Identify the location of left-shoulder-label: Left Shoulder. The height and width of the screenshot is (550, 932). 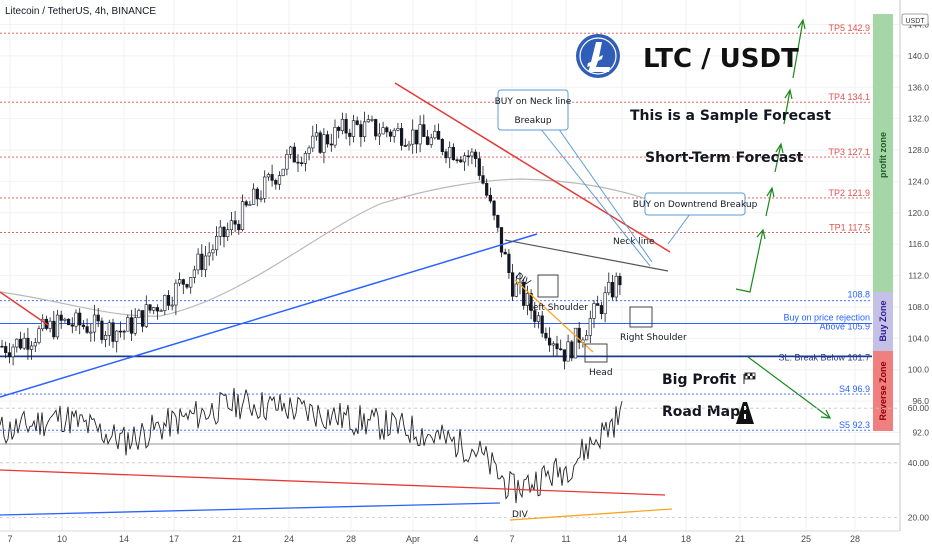
(558, 308).